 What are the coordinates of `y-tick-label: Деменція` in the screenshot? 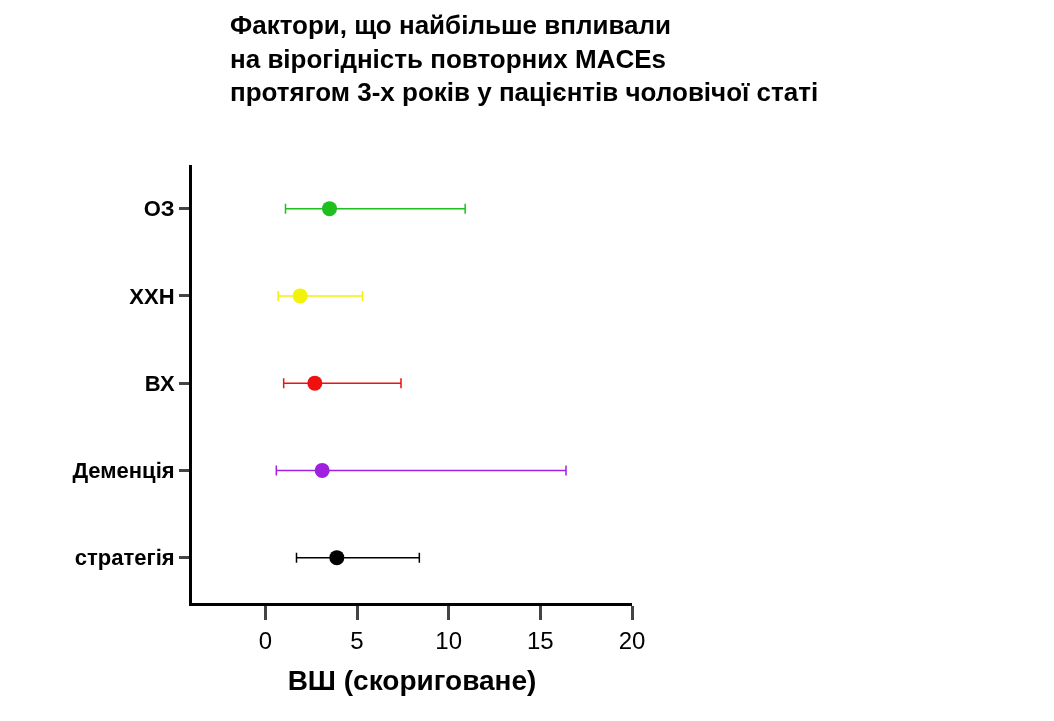 It's located at (123, 471).